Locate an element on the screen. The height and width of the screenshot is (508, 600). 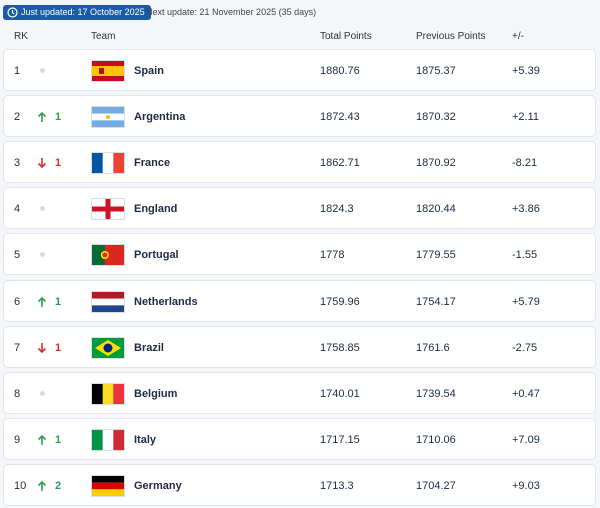
next-update: Next update: 21 November 2025 (35 days) is located at coordinates (231, 12).